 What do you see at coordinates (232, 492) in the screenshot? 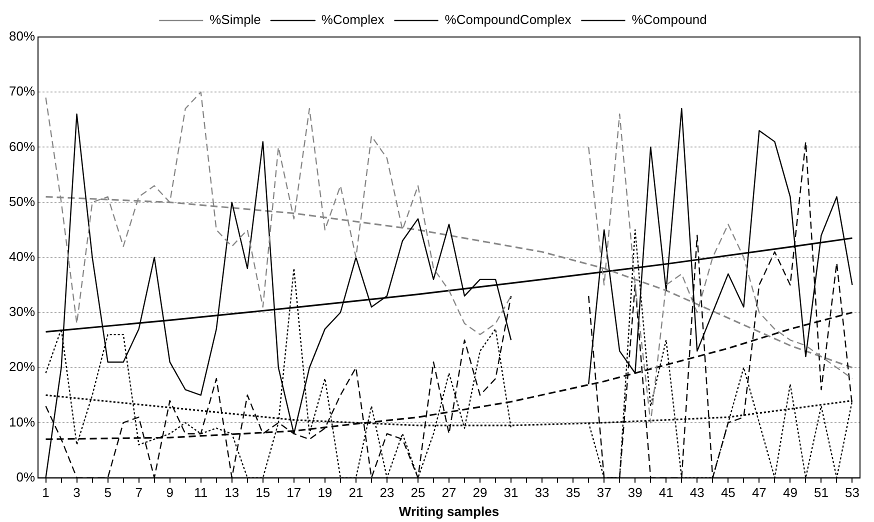
I see `x-tick-label: 13` at bounding box center [232, 492].